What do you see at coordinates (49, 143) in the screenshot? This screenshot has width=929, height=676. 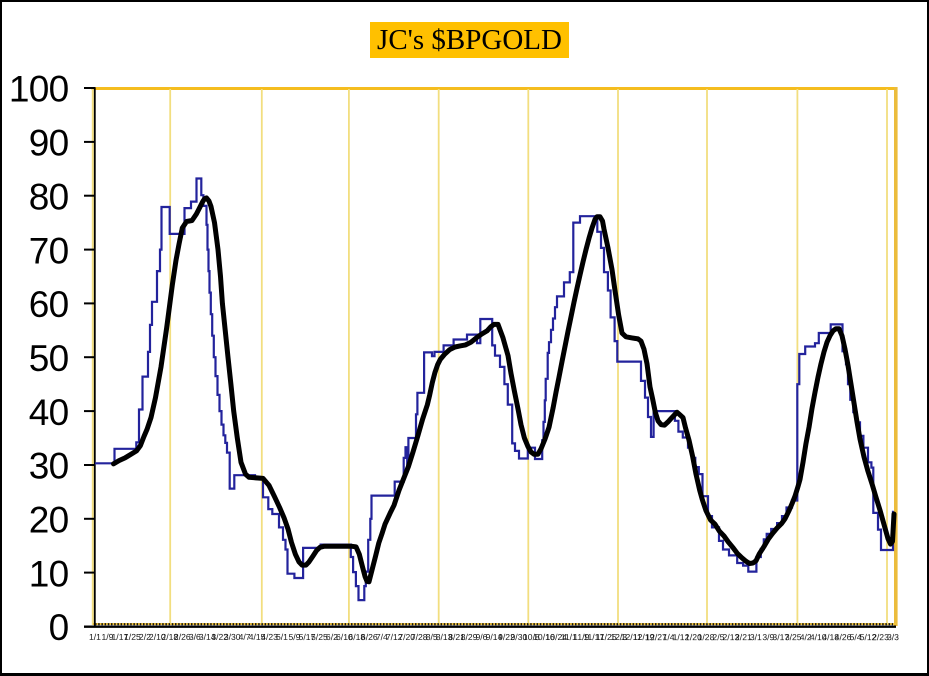 I see `svg-text: 90` at bounding box center [49, 143].